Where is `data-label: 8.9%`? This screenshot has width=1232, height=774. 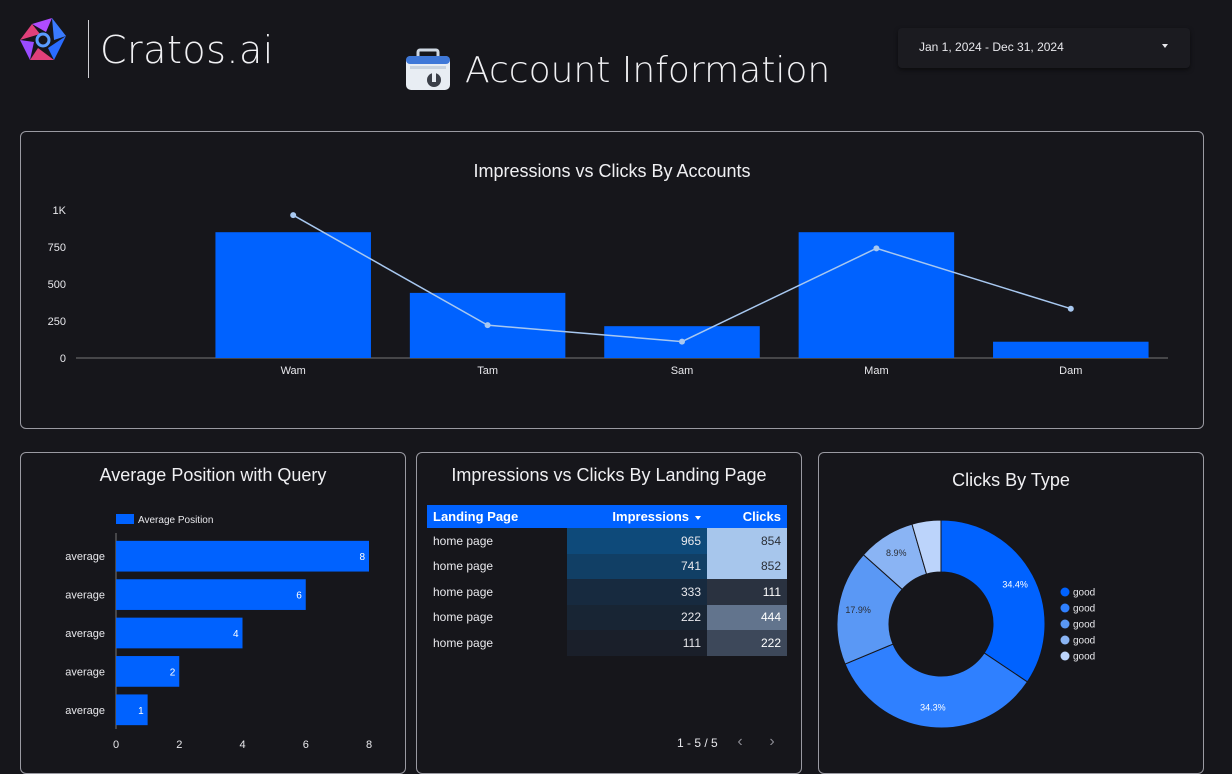 data-label: 8.9% is located at coordinates (896, 553).